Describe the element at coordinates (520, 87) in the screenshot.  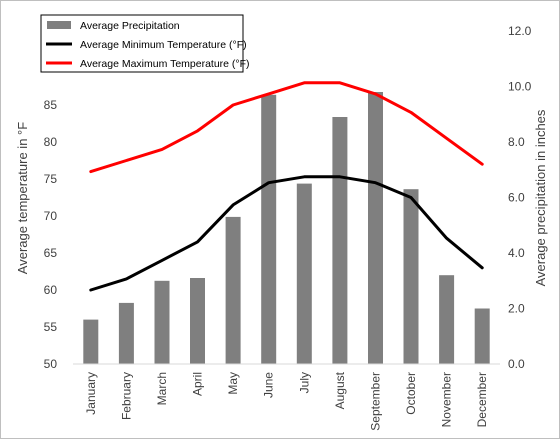
I see `right-axis-tick-label: 10.0` at that location.